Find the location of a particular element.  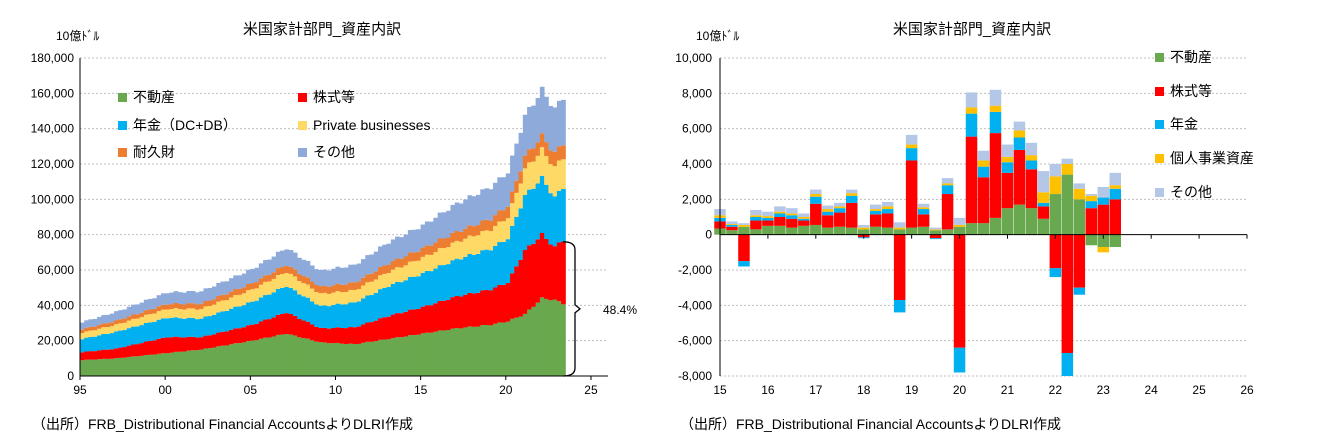

x-tick-label: 15 is located at coordinates (720, 390).